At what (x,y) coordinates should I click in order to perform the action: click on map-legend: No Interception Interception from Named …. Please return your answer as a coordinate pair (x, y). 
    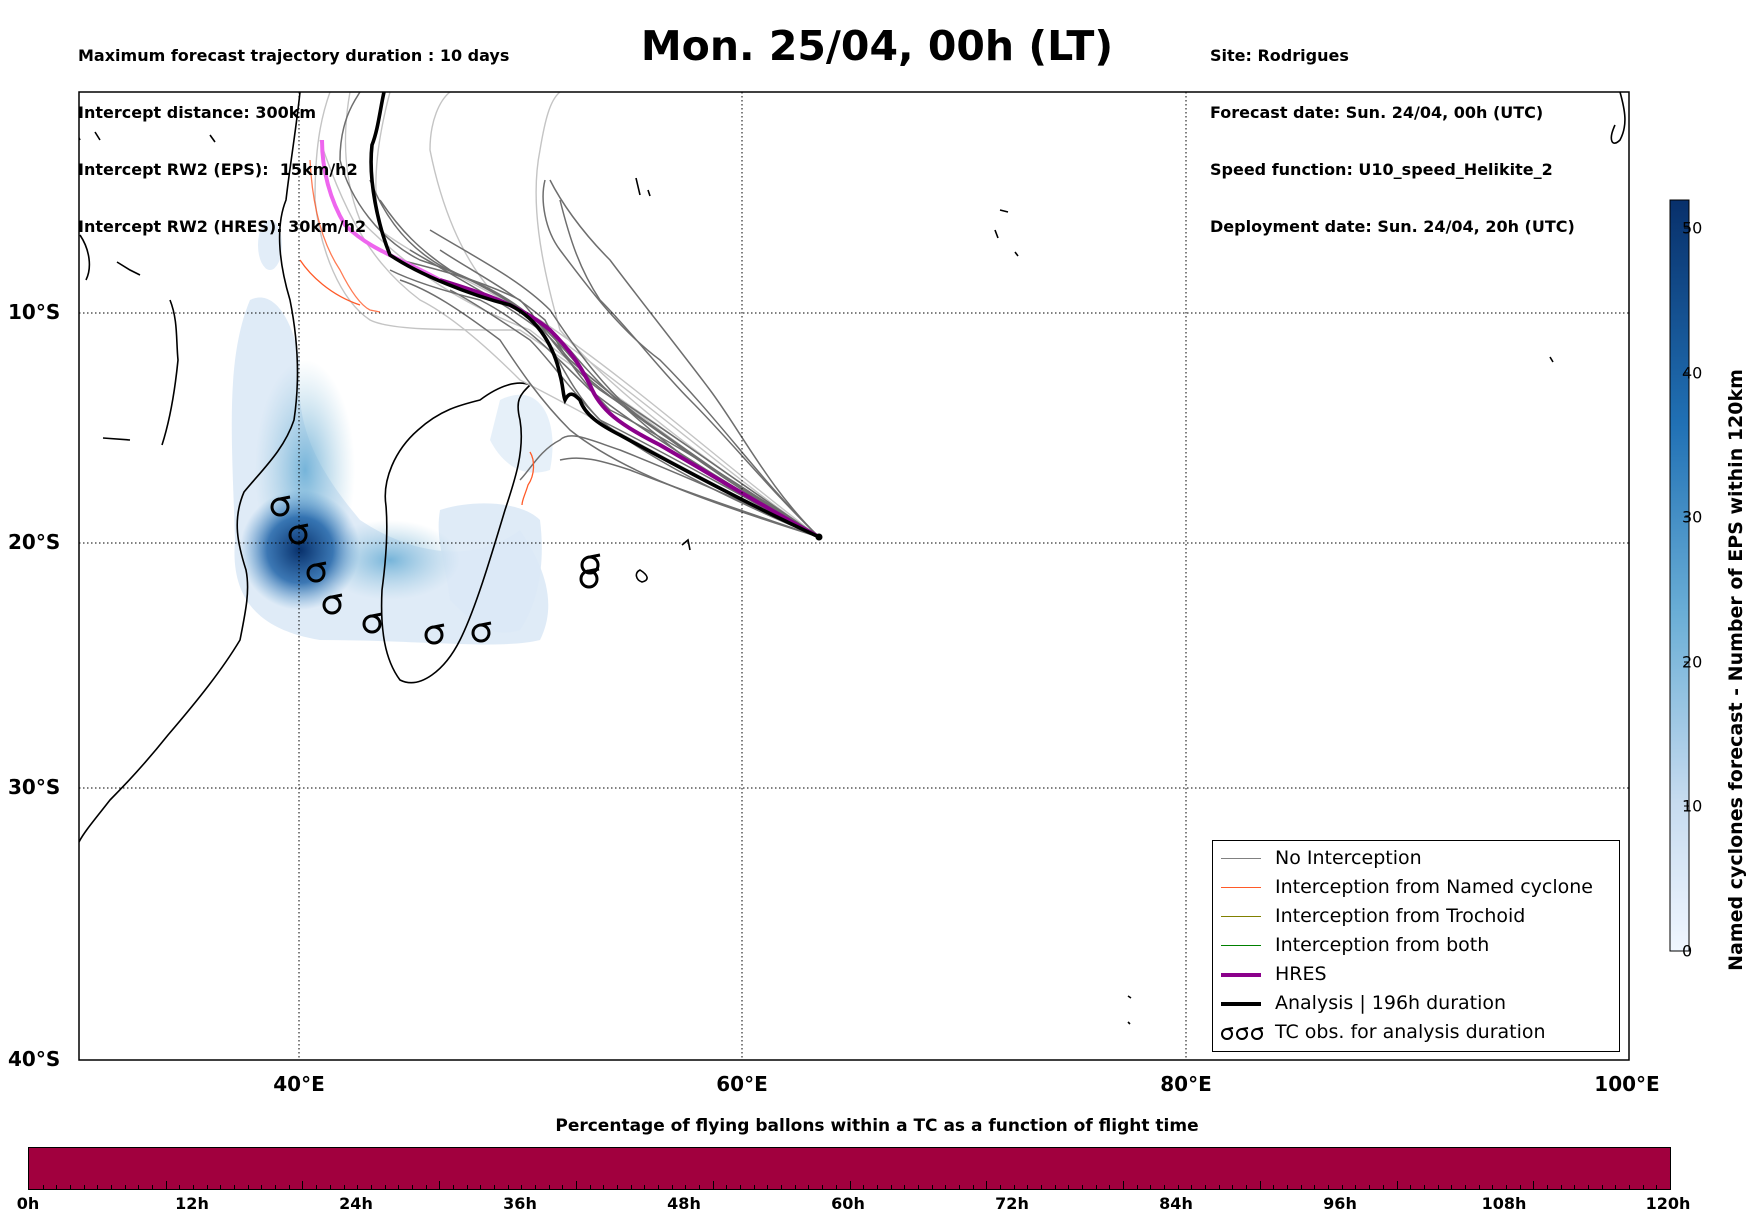
    Looking at the image, I should click on (1416, 946).